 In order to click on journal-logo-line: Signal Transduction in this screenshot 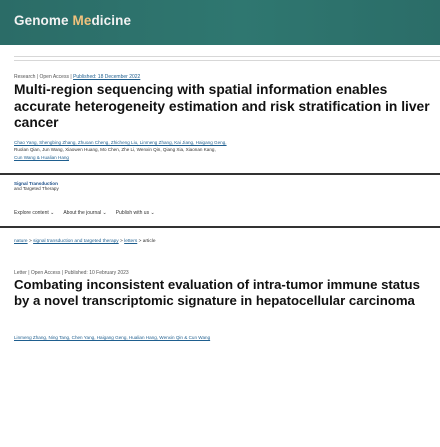, I will do `click(36, 183)`.